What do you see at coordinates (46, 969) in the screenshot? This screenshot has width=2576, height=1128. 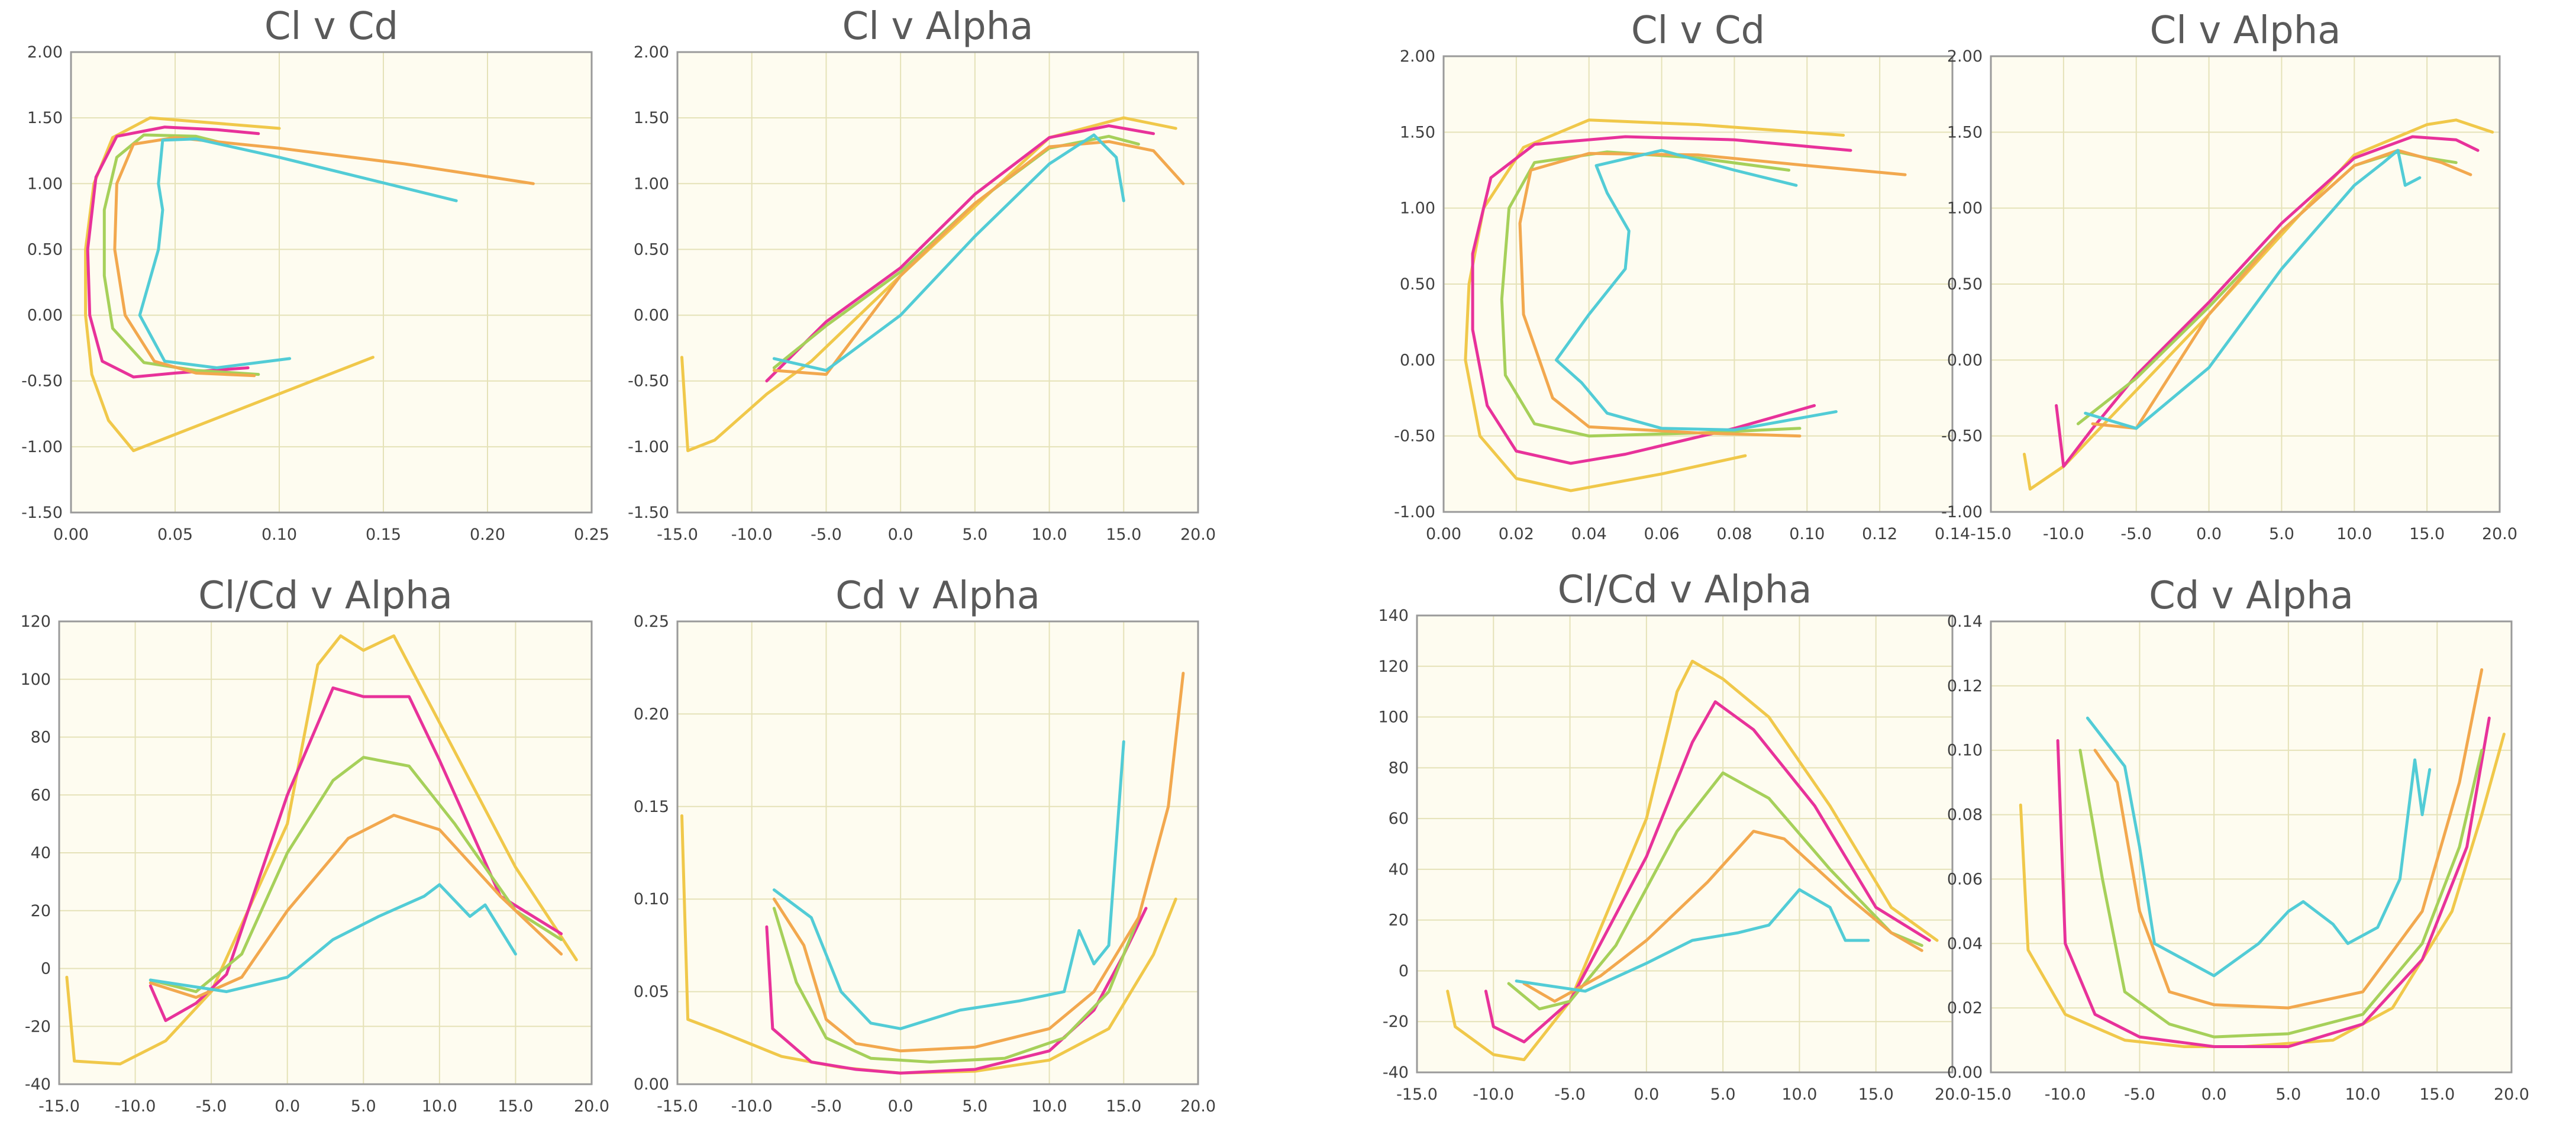 I see `y-tick-label: 0` at bounding box center [46, 969].